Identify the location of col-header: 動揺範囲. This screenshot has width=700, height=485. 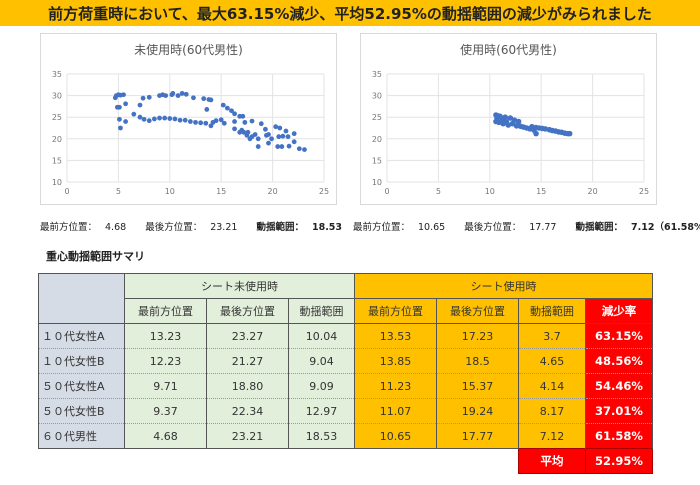
(321, 311).